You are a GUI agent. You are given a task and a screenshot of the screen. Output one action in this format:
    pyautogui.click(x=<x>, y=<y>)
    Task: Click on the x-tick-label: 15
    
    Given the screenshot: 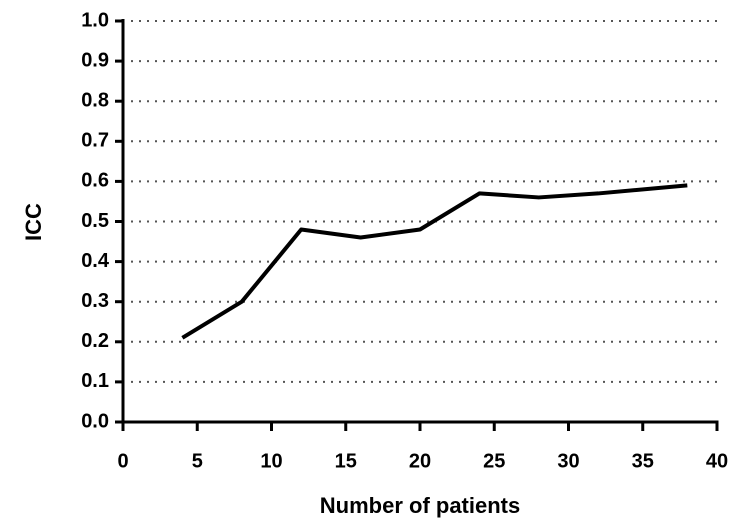 What is the action you would take?
    pyautogui.click(x=346, y=461)
    